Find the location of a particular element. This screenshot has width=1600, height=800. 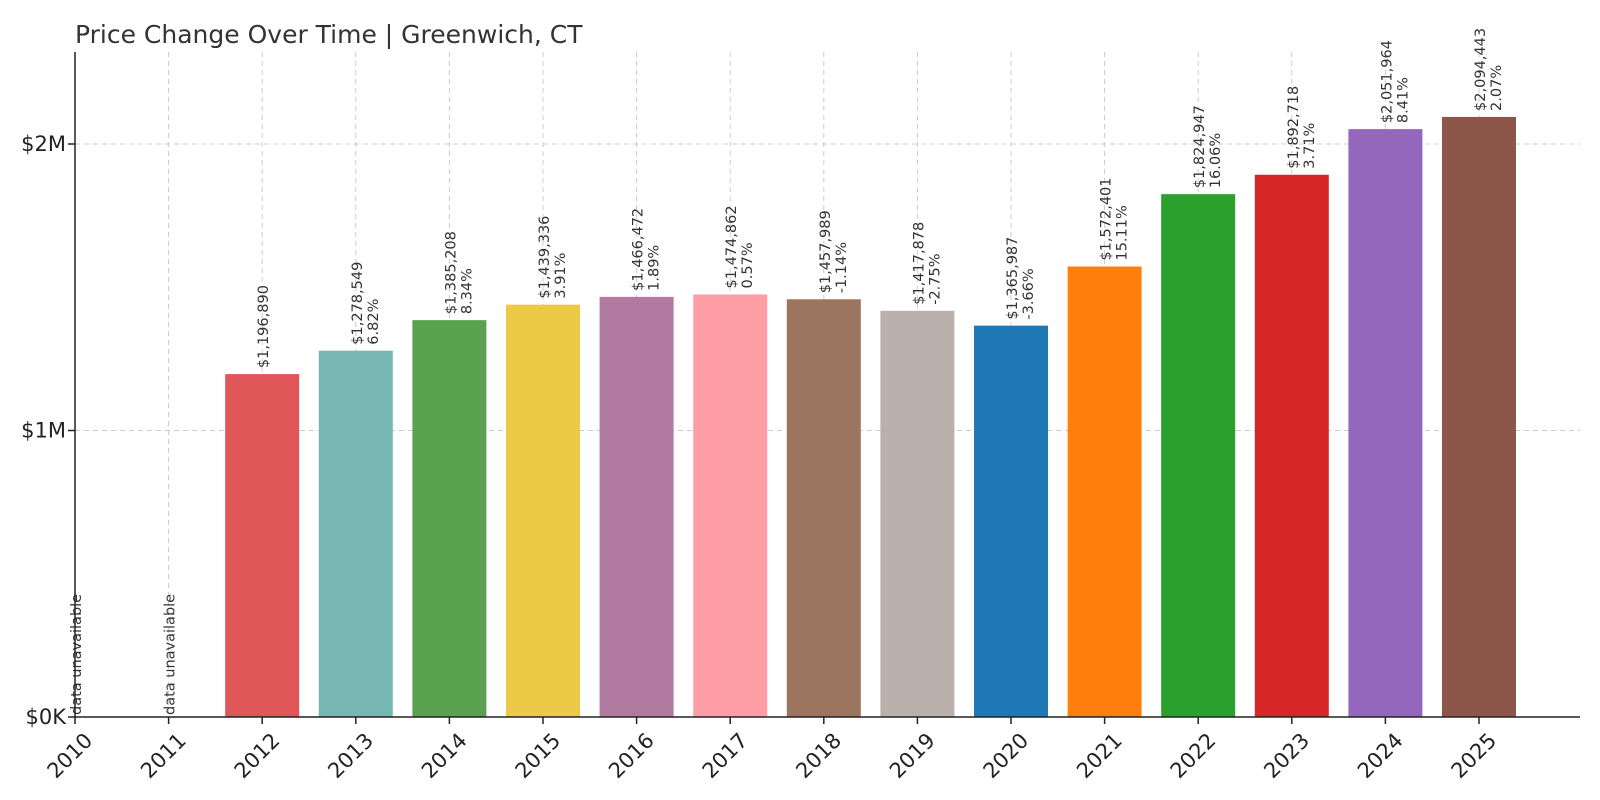

x-tick-label-2022: 2022 is located at coordinates (1193, 755).